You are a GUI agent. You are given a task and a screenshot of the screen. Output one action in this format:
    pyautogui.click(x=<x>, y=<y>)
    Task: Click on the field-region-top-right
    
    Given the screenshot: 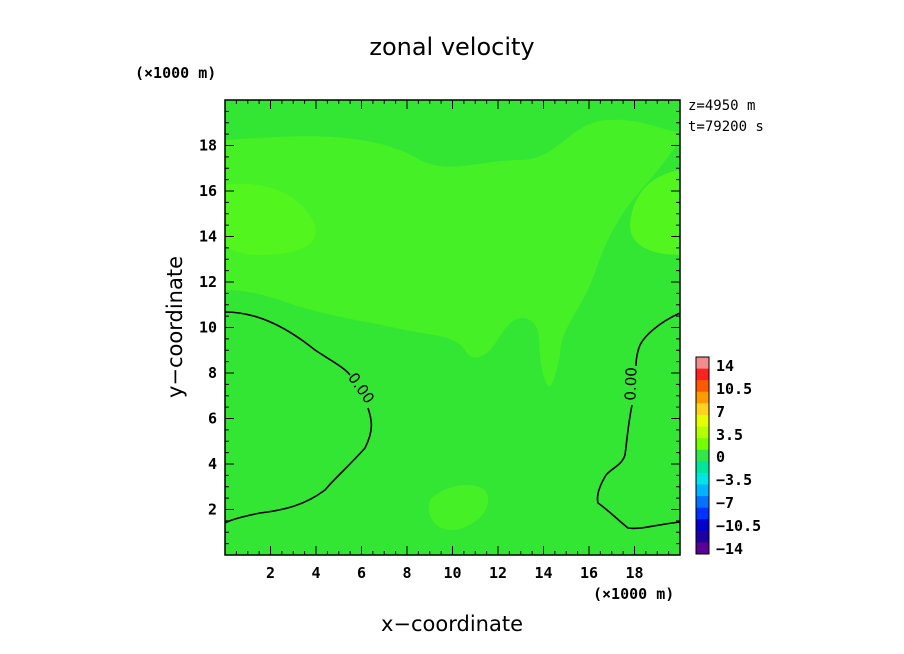 What is the action you would take?
    pyautogui.click(x=655, y=212)
    